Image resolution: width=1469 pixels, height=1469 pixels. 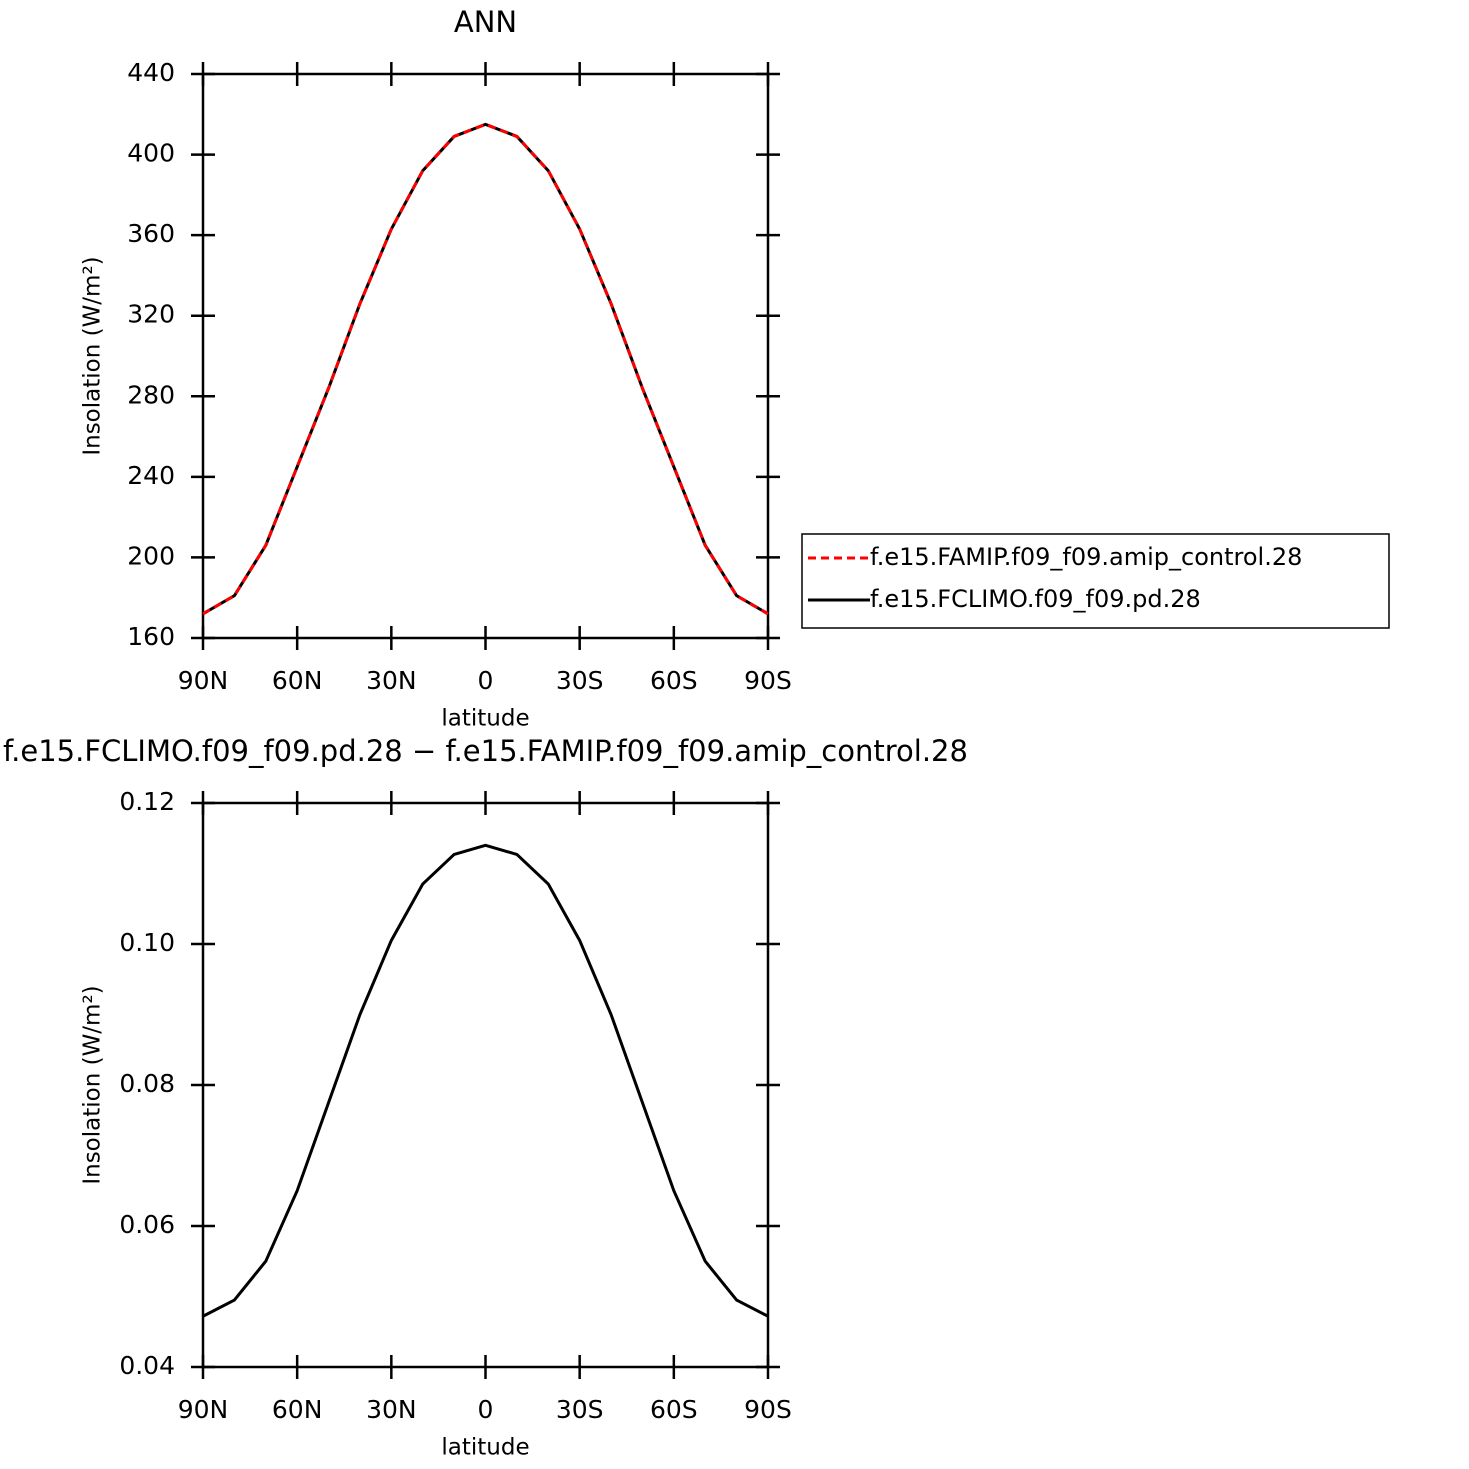 What do you see at coordinates (151, 314) in the screenshot?
I see `y-tick-label: 320` at bounding box center [151, 314].